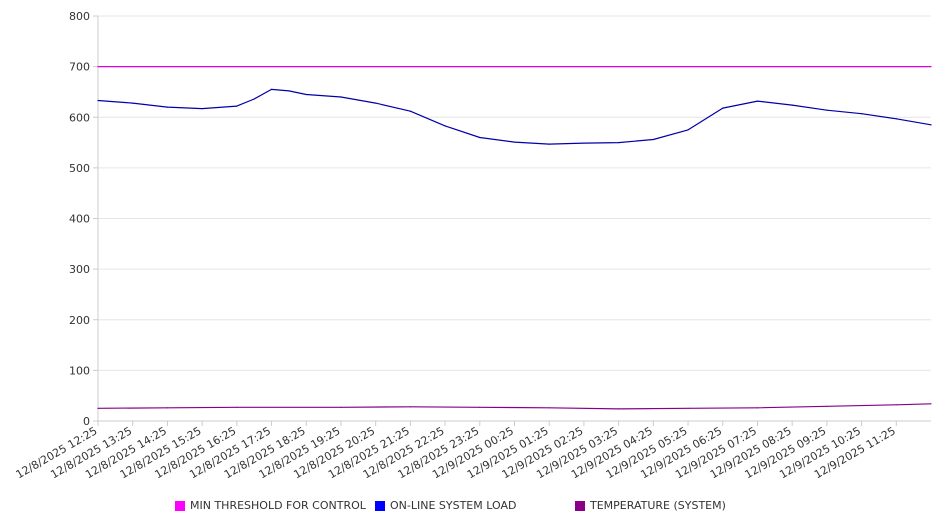 The width and height of the screenshot is (946, 526). Describe the element at coordinates (79, 370) in the screenshot. I see `y-tick-label-100: 100` at that location.